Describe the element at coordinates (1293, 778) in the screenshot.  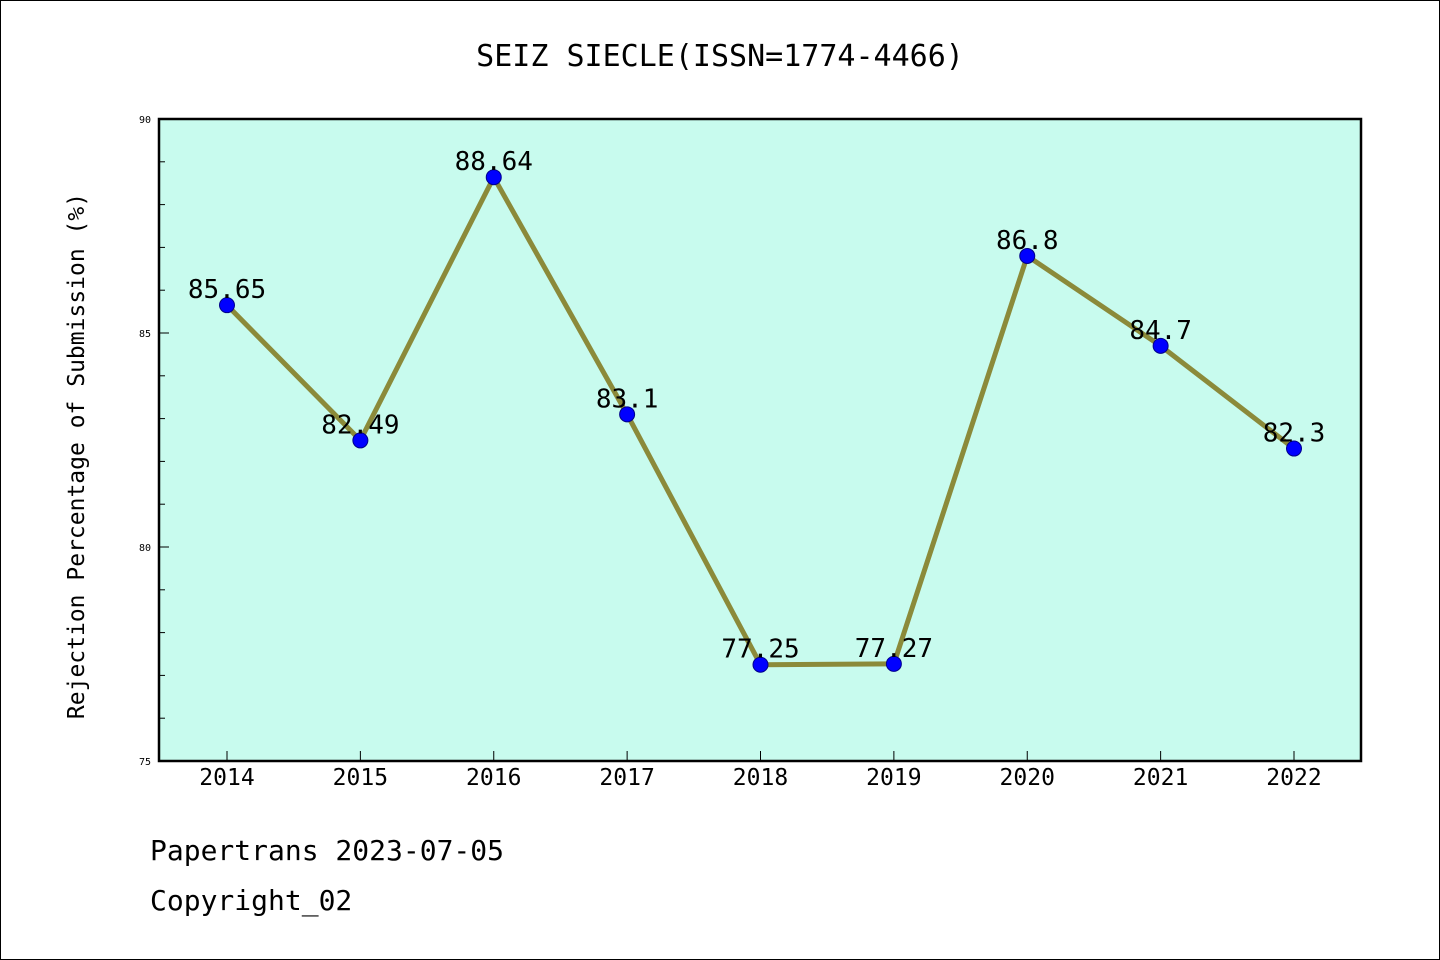
I see `x-tick-label: 2022` at that location.